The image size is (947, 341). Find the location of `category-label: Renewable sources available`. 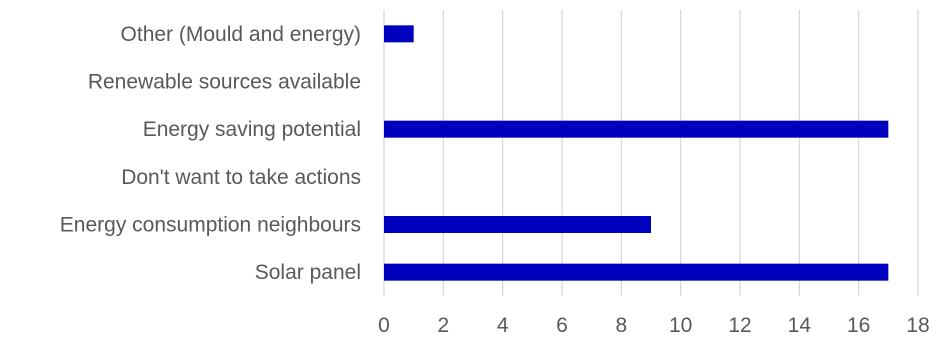

category-label: Renewable sources available is located at coordinates (224, 82).